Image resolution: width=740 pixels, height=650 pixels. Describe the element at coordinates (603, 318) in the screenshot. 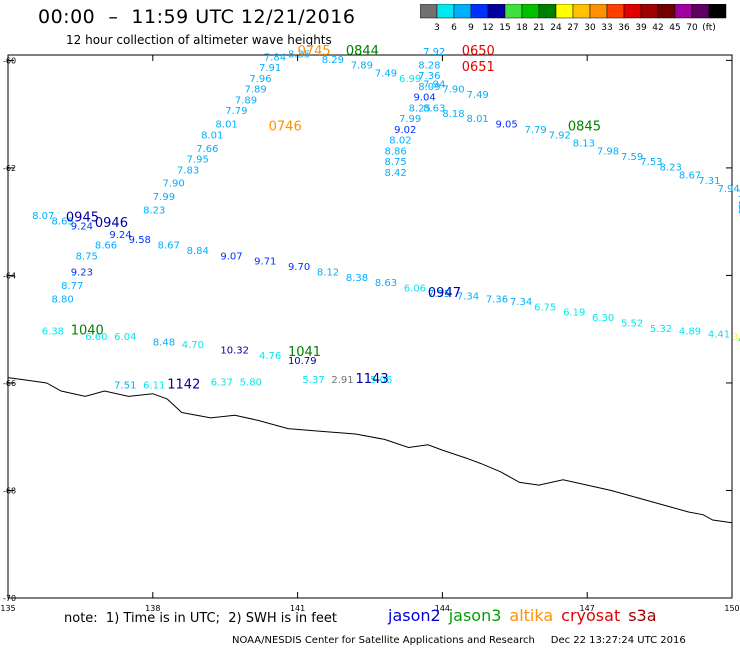

I see `swh-value: 6.30` at that location.